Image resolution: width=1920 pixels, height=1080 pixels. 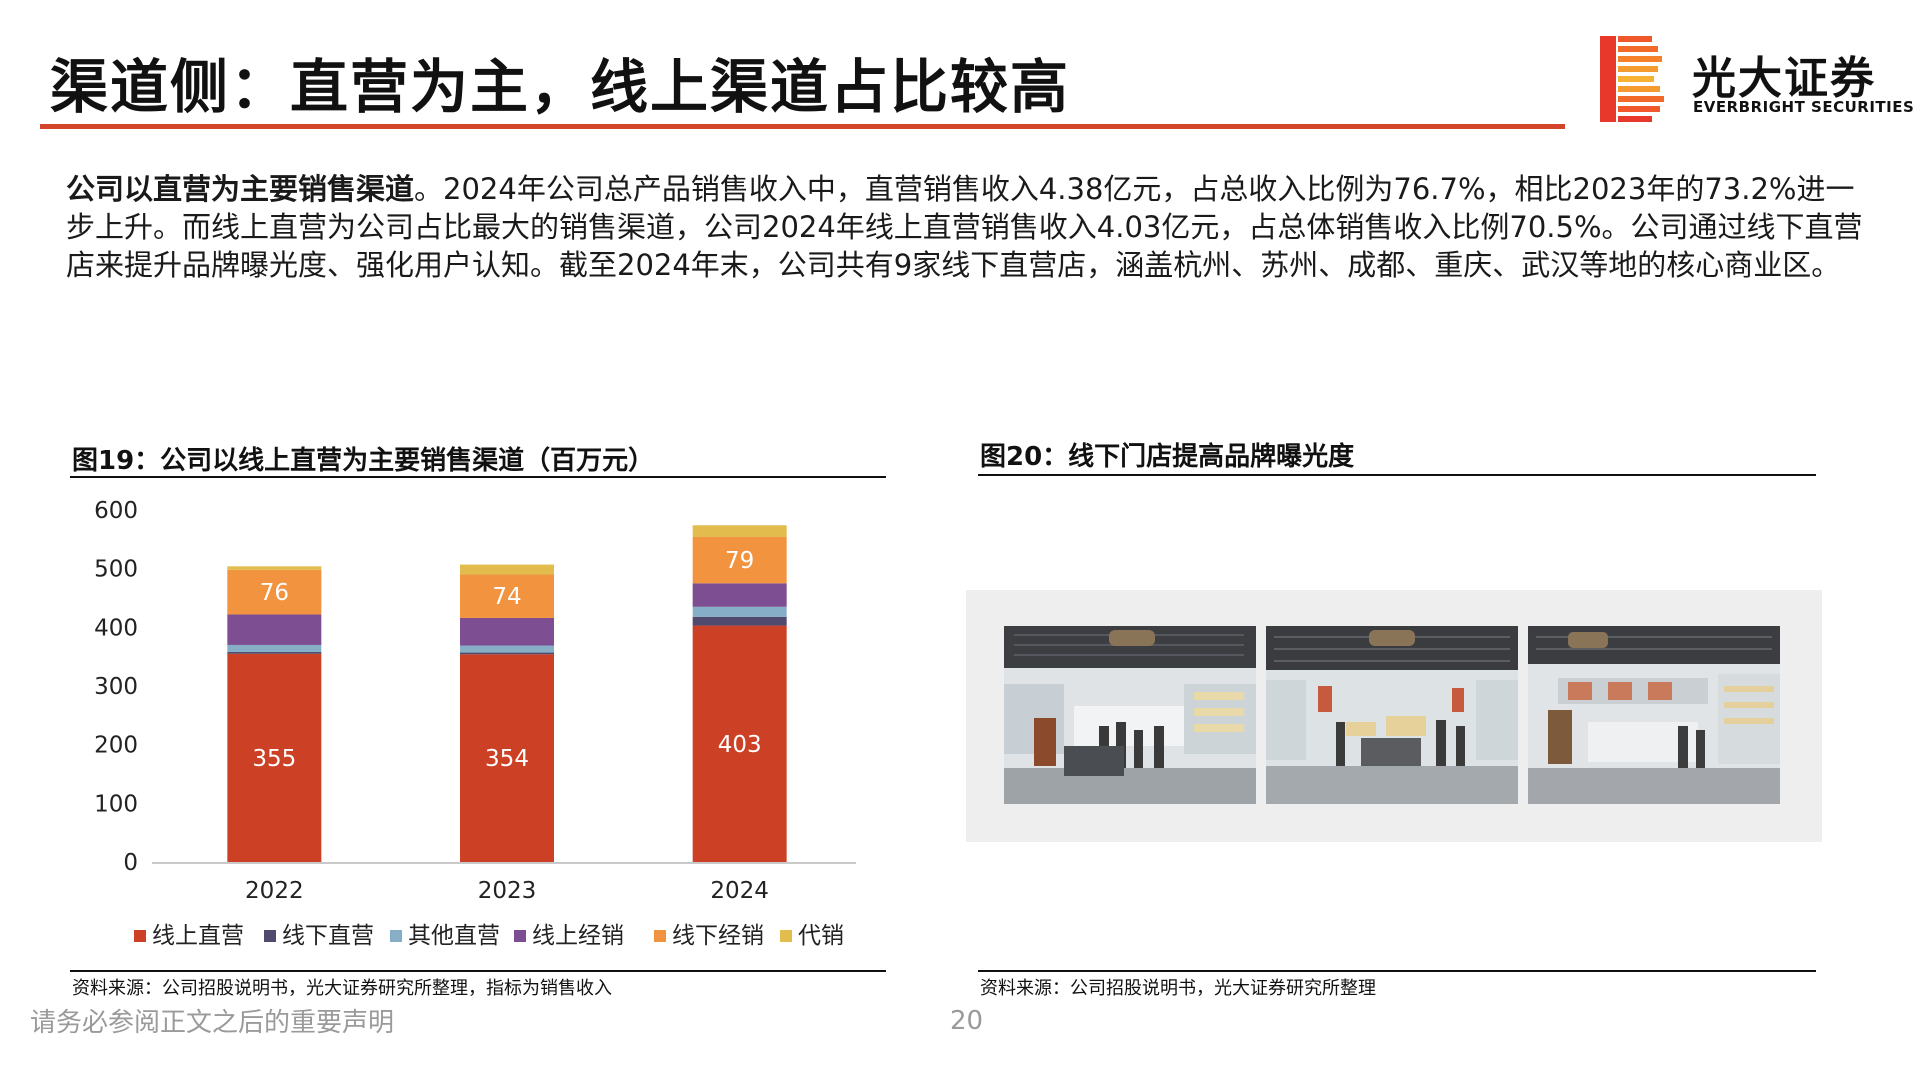 What do you see at coordinates (1397, 971) in the screenshot?
I see `figure20-bottom-rule` at bounding box center [1397, 971].